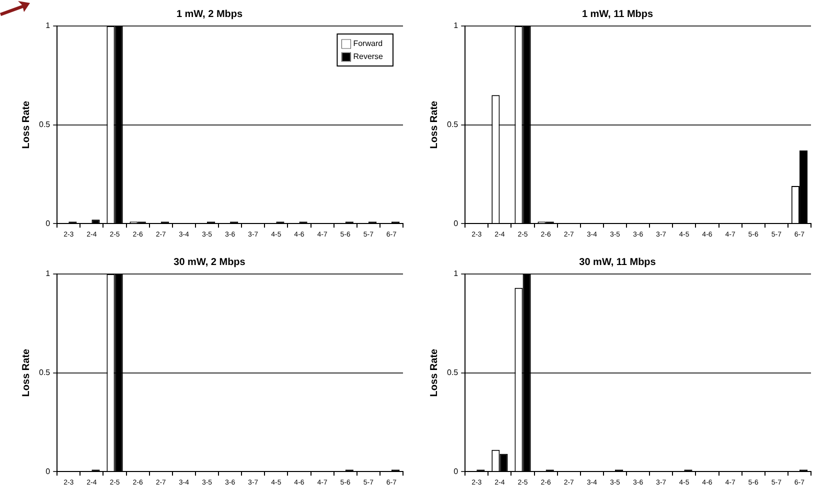 This screenshot has width=823, height=489. I want to click on chart-title: 30 mW, 11 Mbps, so click(617, 262).